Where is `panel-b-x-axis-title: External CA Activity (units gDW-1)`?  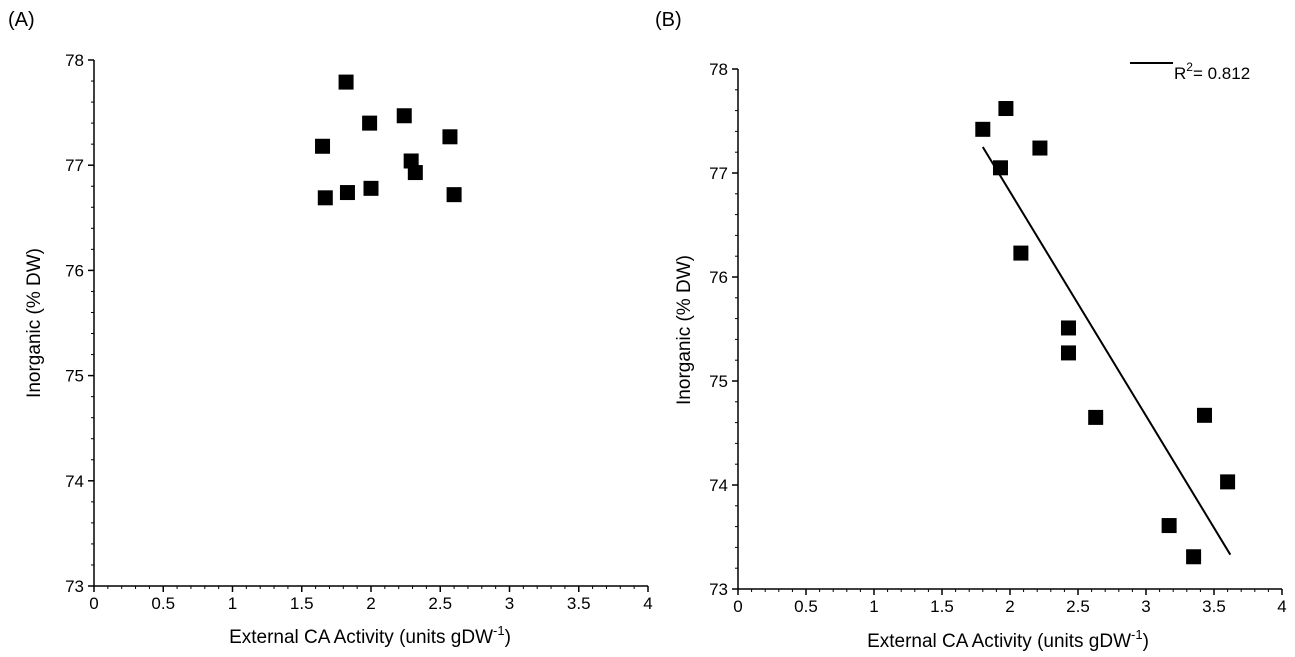
panel-b-x-axis-title: External CA Activity (units gDW-1) is located at coordinates (1008, 639).